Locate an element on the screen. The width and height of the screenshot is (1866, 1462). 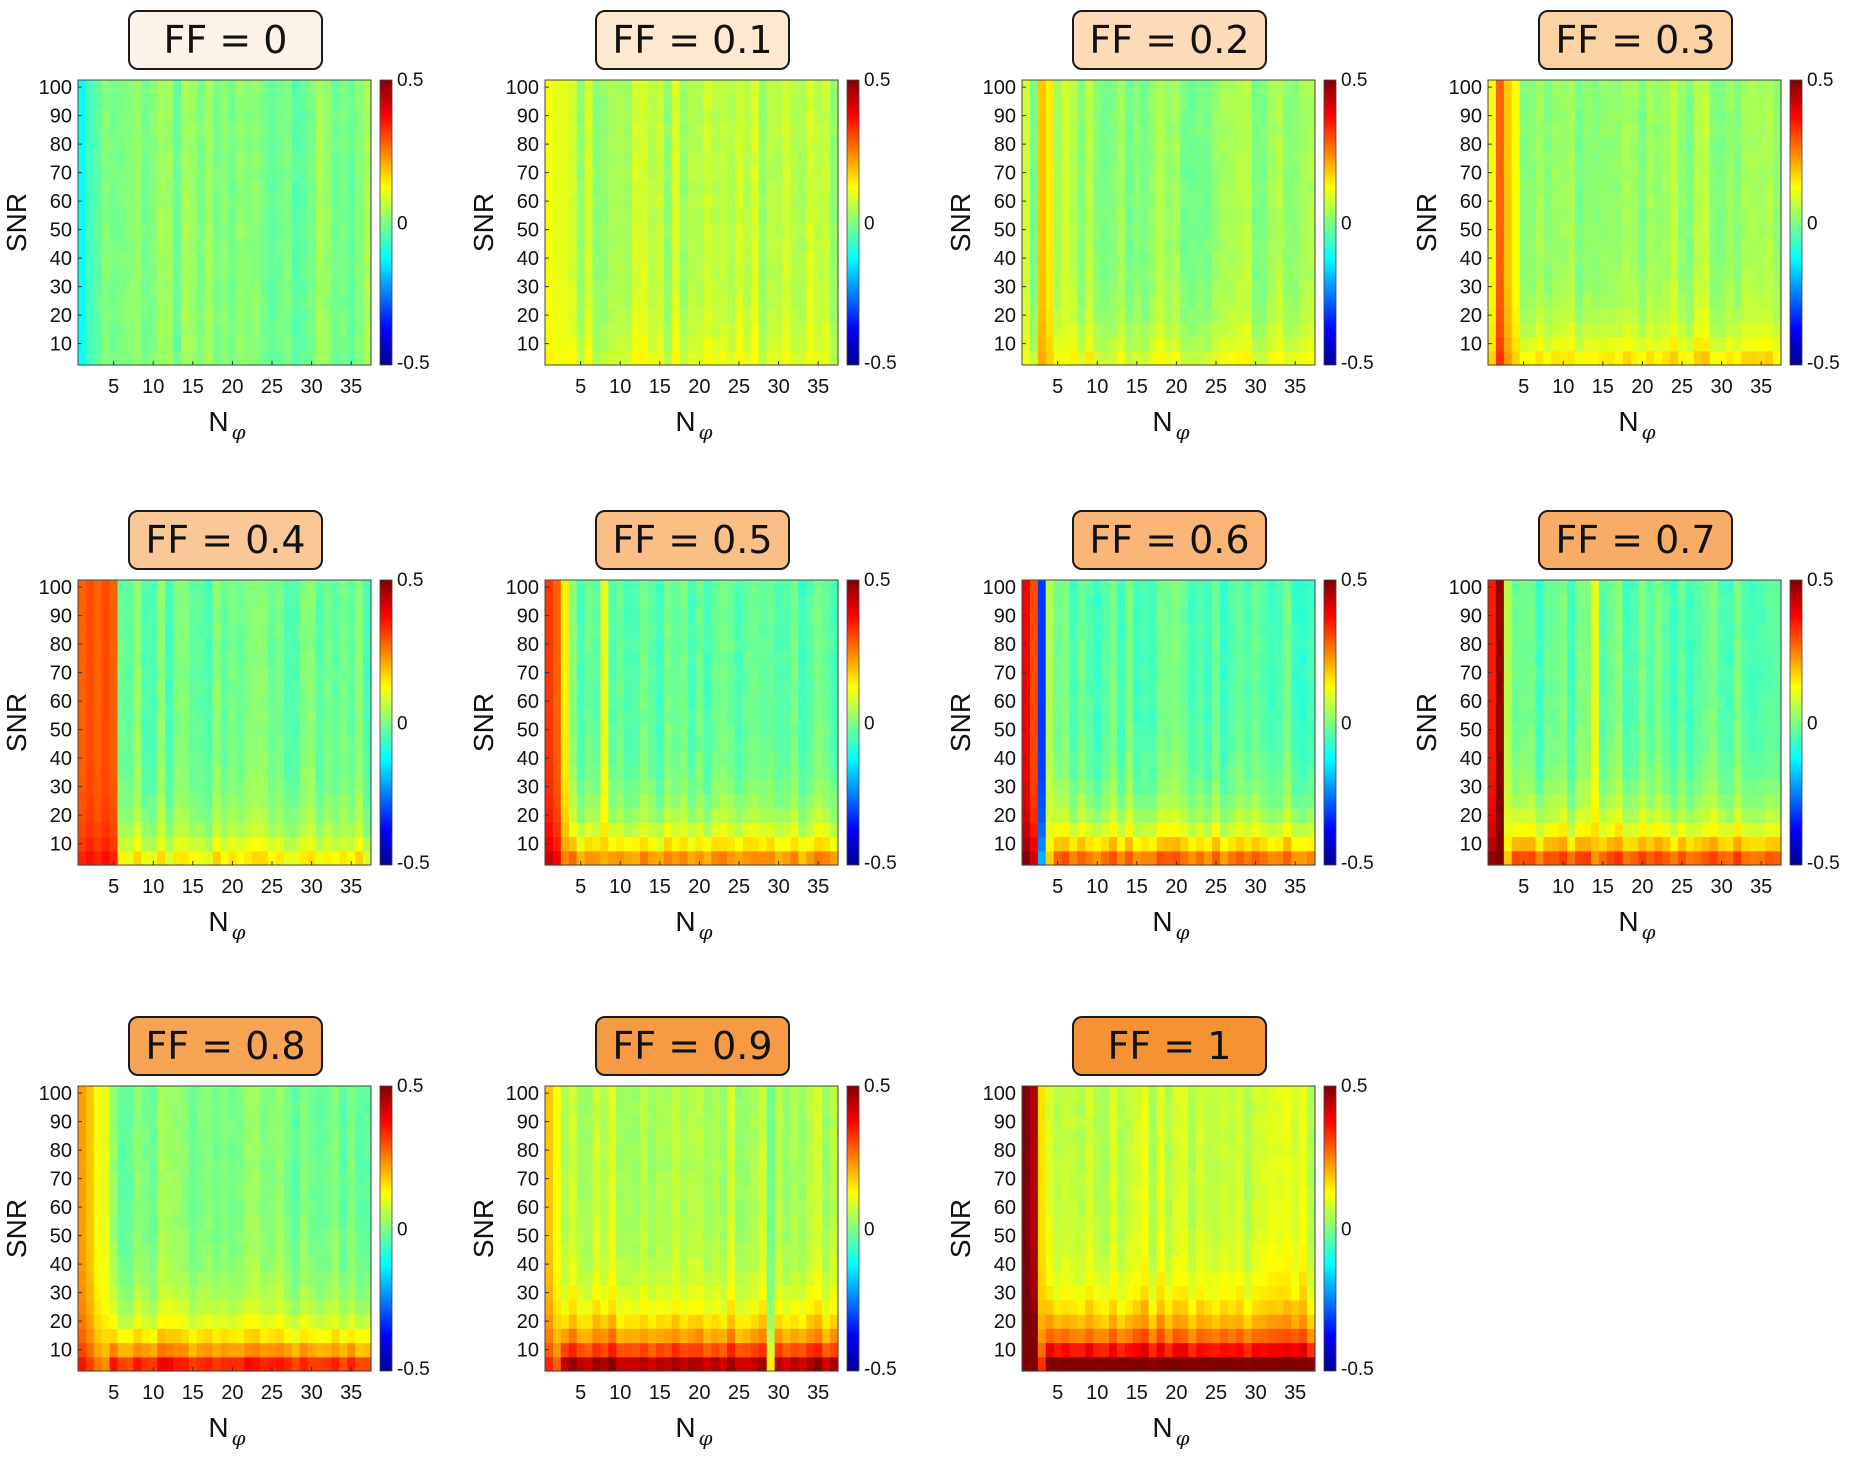
y-tick-label: 100 is located at coordinates (55, 588).